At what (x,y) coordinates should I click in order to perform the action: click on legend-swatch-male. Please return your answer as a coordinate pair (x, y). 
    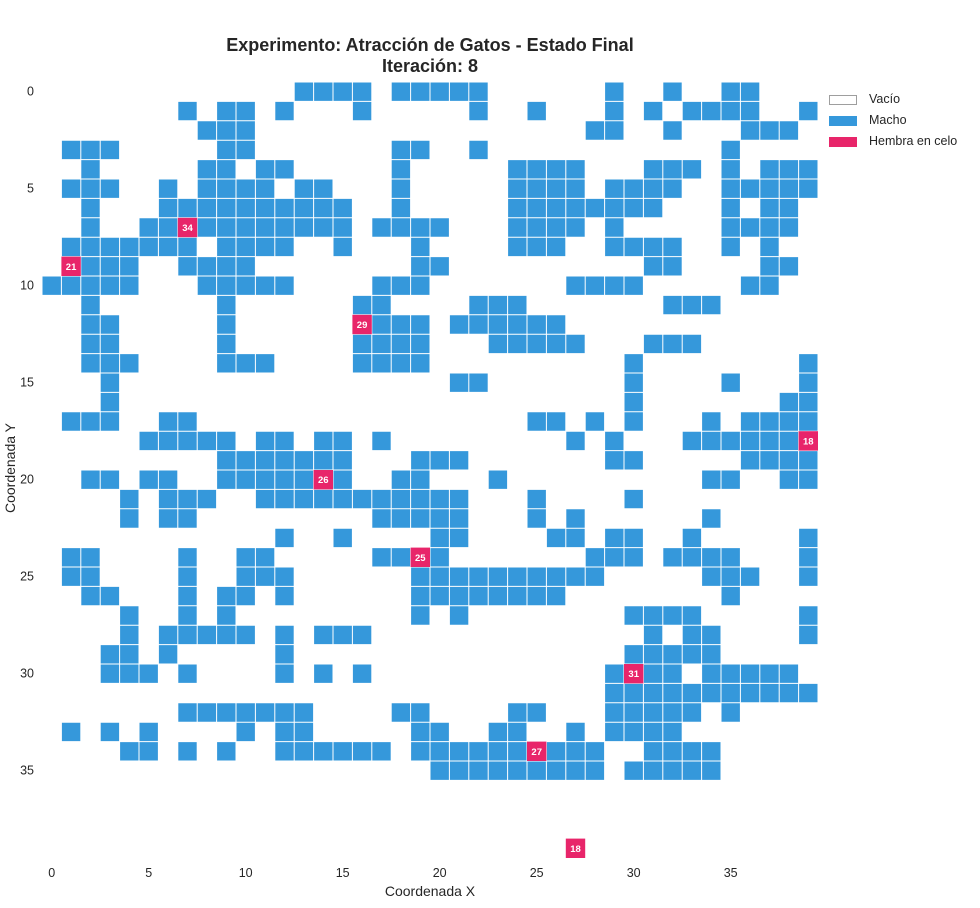
    Looking at the image, I should click on (843, 121).